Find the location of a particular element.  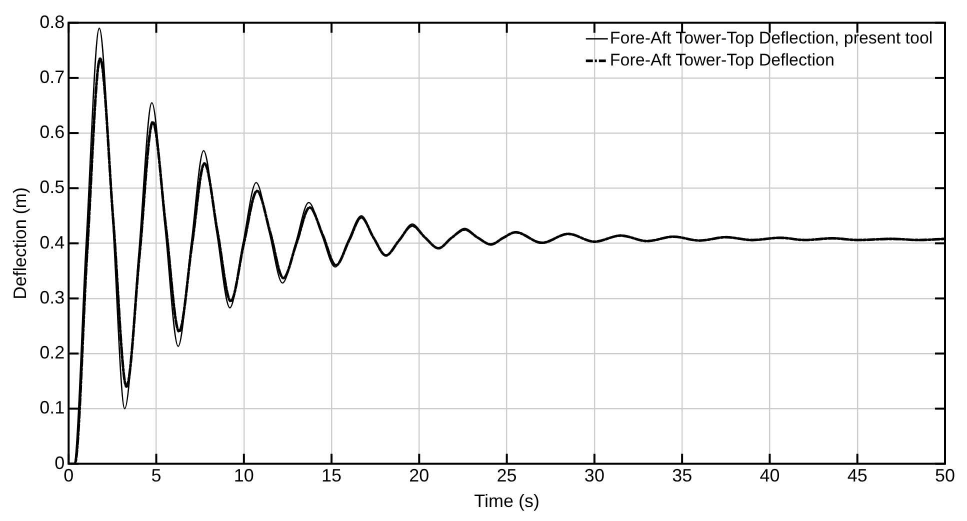

x-tick-label: 20 is located at coordinates (419, 476).